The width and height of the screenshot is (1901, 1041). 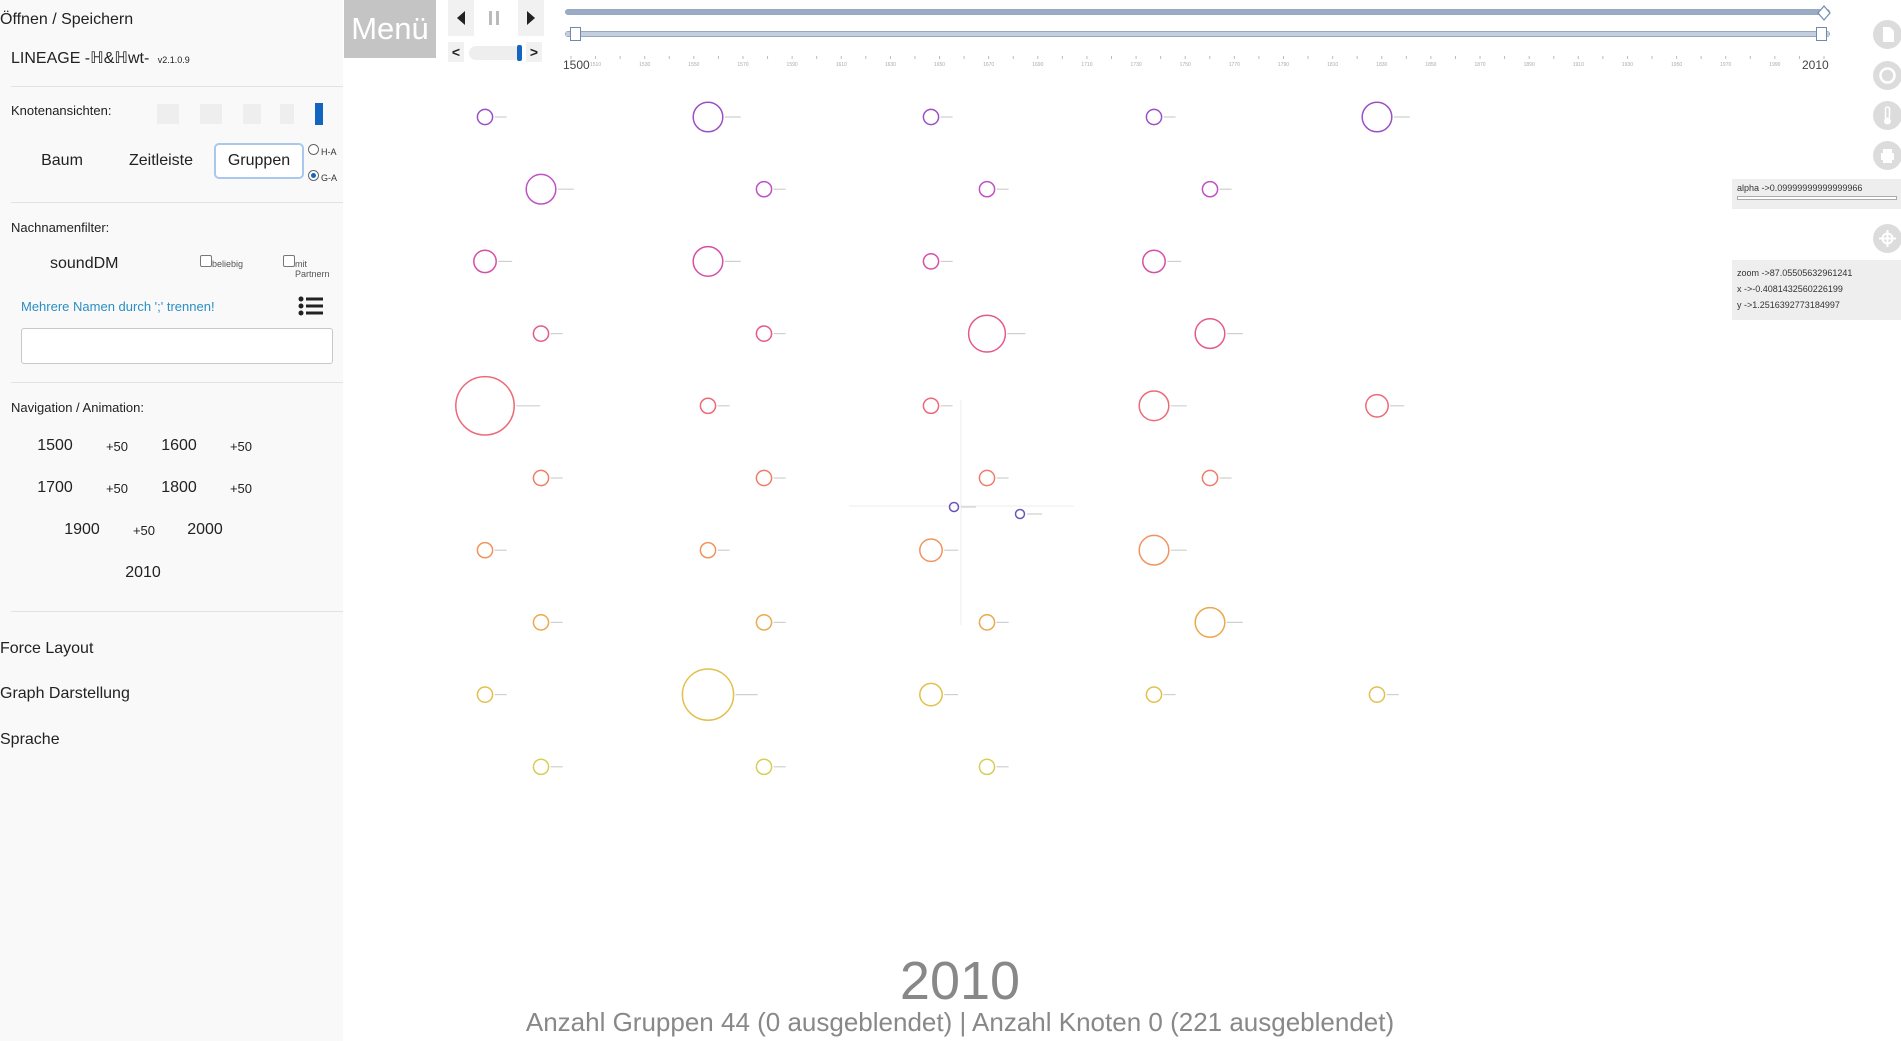 I want to click on zoom-value: zoom ->87.05505632961241, so click(x=1795, y=273).